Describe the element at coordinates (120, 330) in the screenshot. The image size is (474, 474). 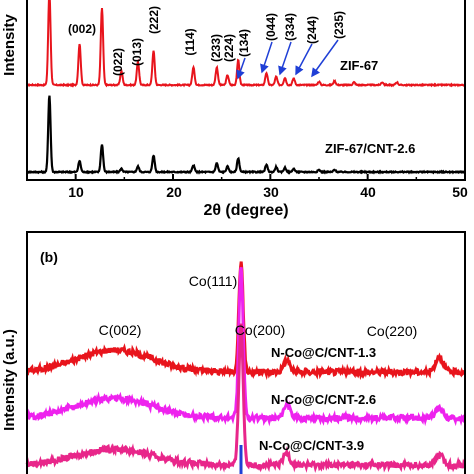
I see `annotation-c002: C(002)` at that location.